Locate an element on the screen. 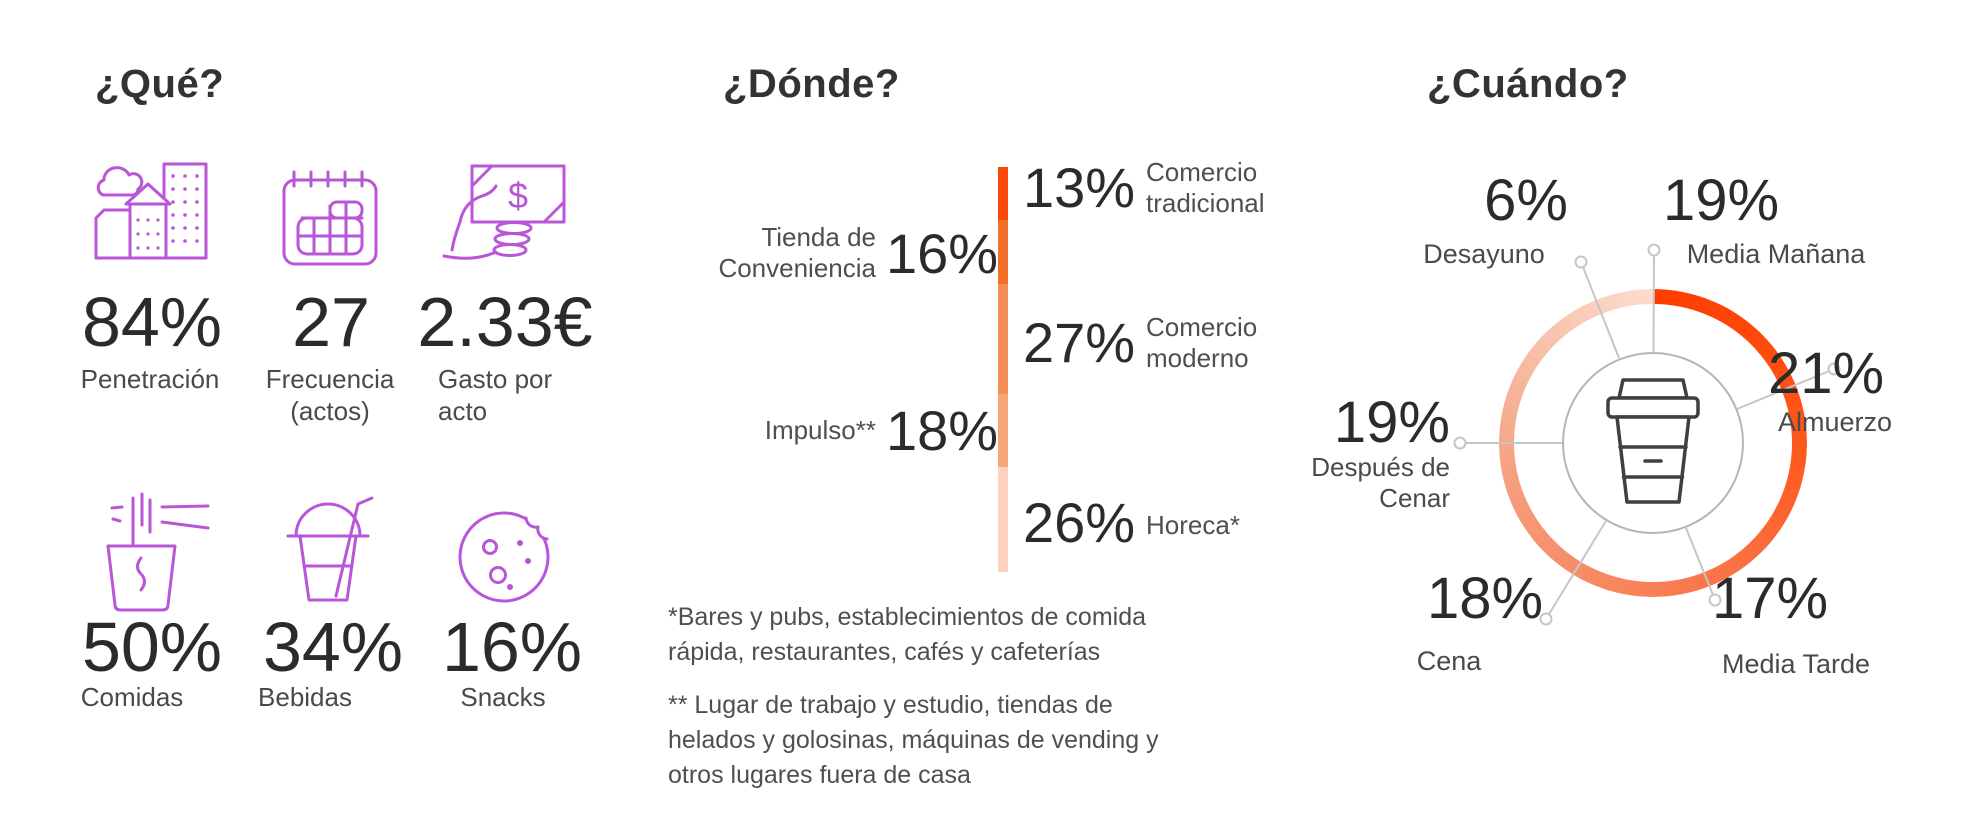 The height and width of the screenshot is (814, 1986). moment-value: 18% is located at coordinates (1485, 598).